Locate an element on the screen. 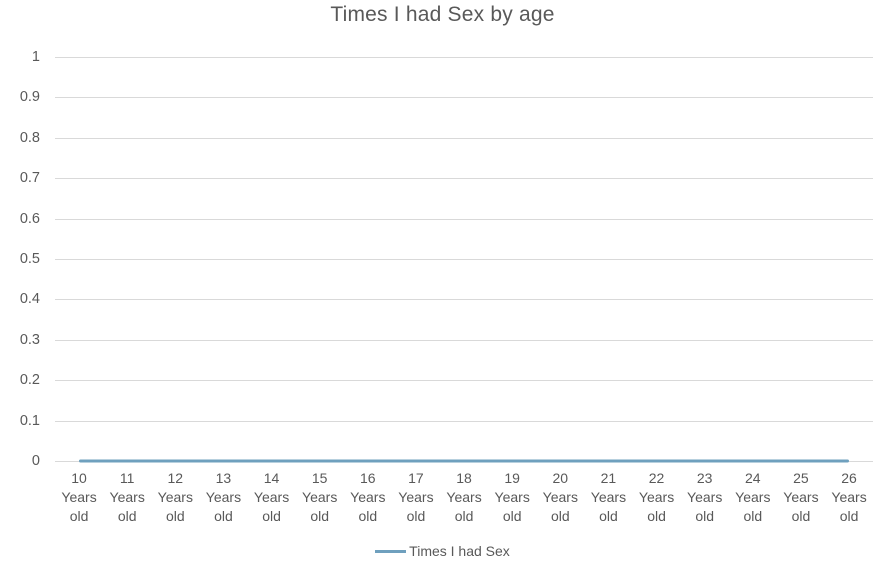  x-tick-label-line: 26 is located at coordinates (849, 478).